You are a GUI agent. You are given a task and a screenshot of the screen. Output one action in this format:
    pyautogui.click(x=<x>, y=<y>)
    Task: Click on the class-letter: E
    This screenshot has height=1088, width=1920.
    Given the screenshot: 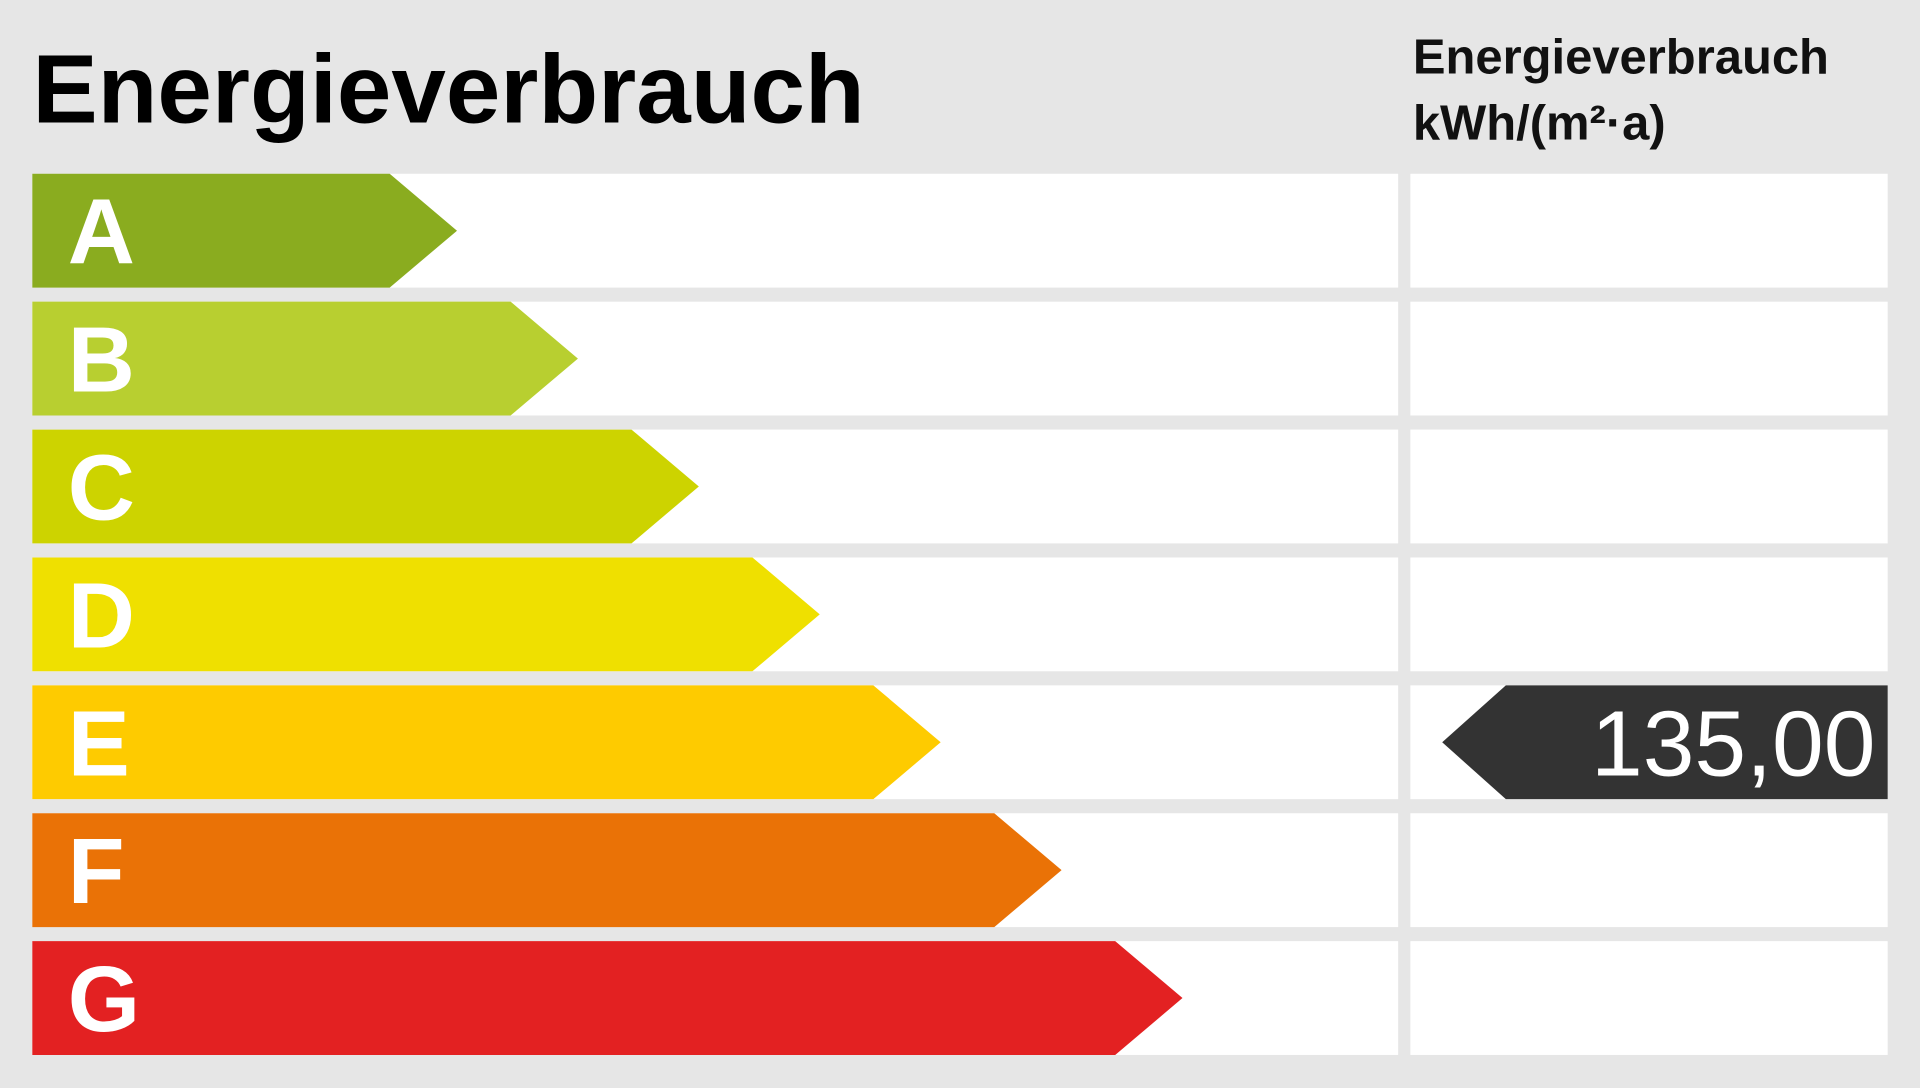 What is the action you would take?
    pyautogui.click(x=99, y=743)
    